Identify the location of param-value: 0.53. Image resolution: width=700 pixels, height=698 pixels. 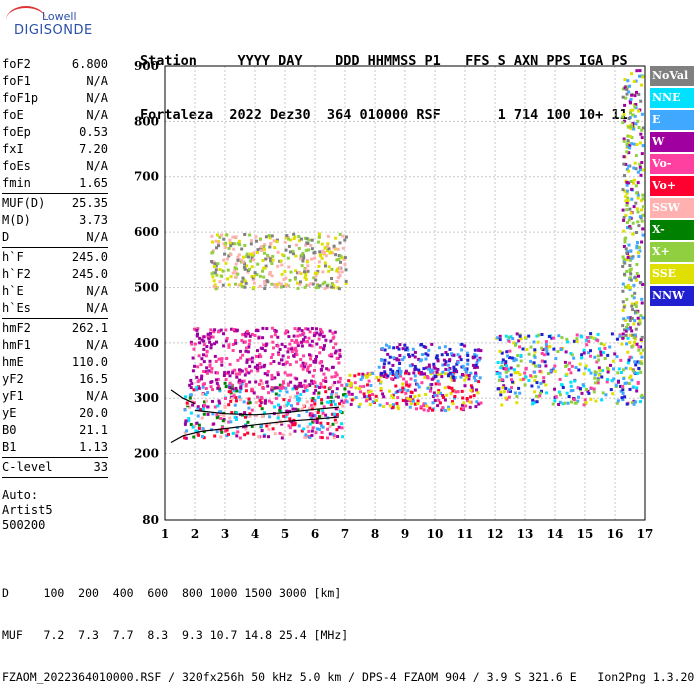
(93, 132).